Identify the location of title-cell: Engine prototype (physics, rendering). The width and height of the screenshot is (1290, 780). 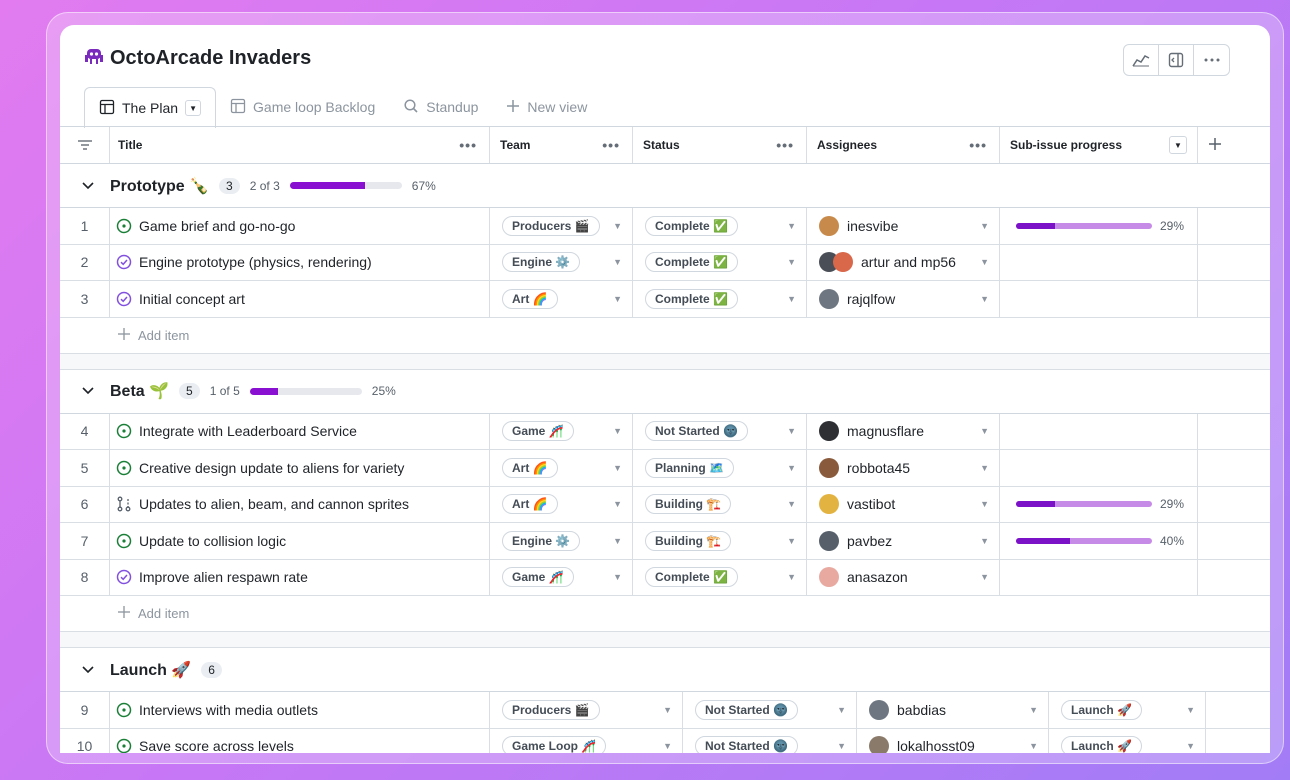
(300, 262).